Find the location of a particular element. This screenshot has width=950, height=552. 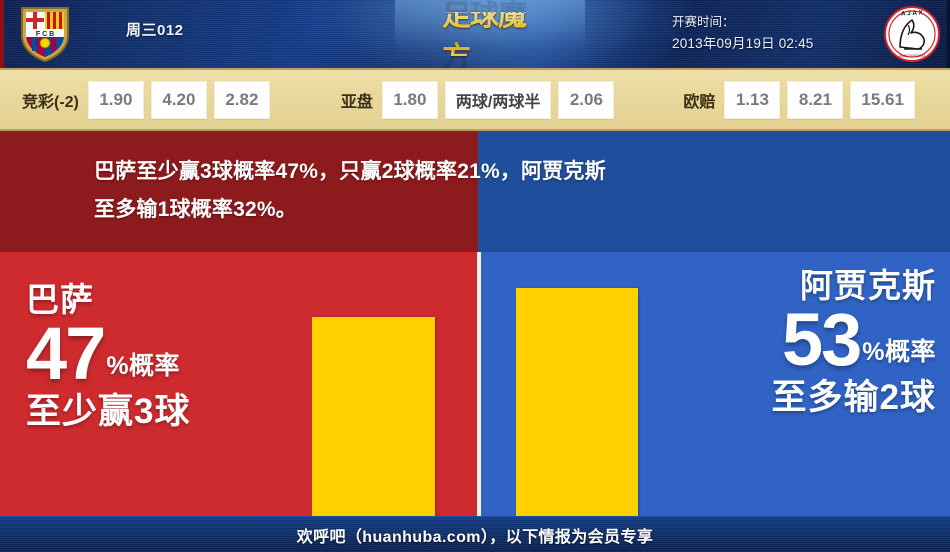

home-team-name: 巴萨 is located at coordinates (60, 299).